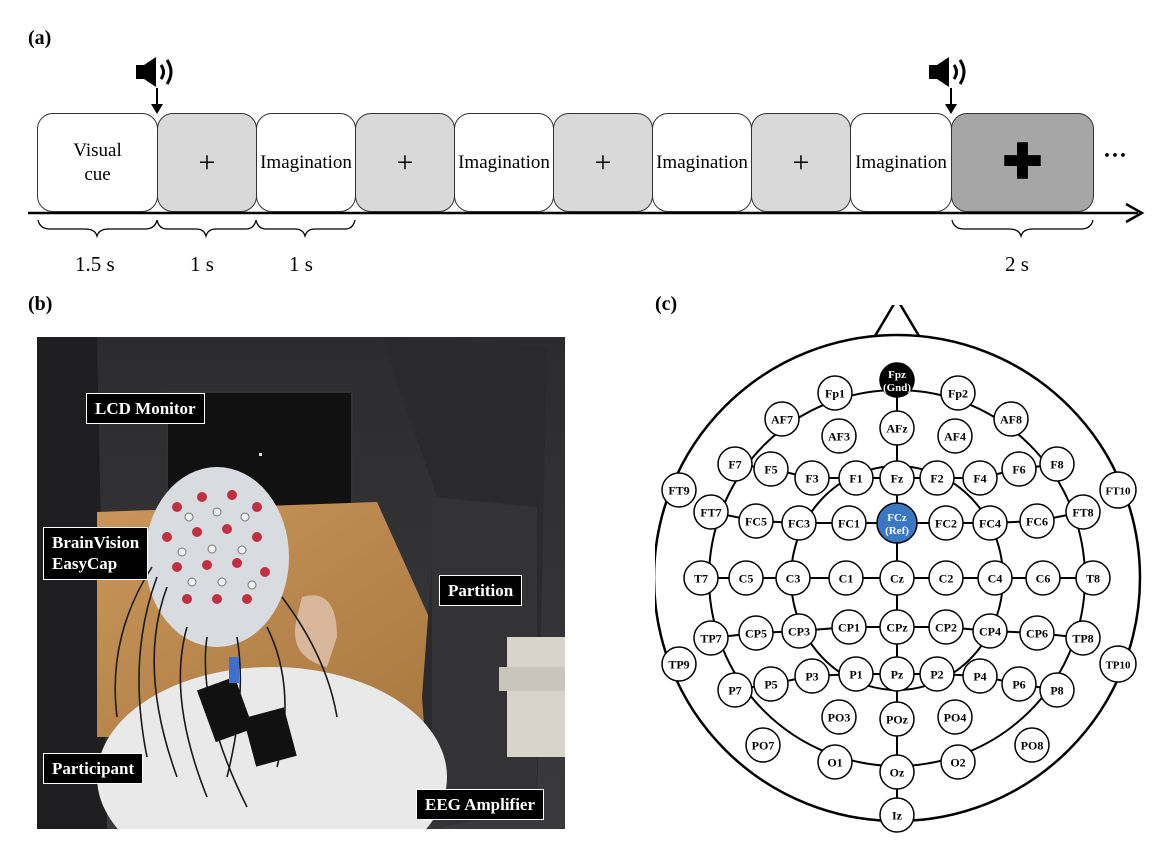  I want to click on electrode-cp6: CP6, so click(1037, 633).